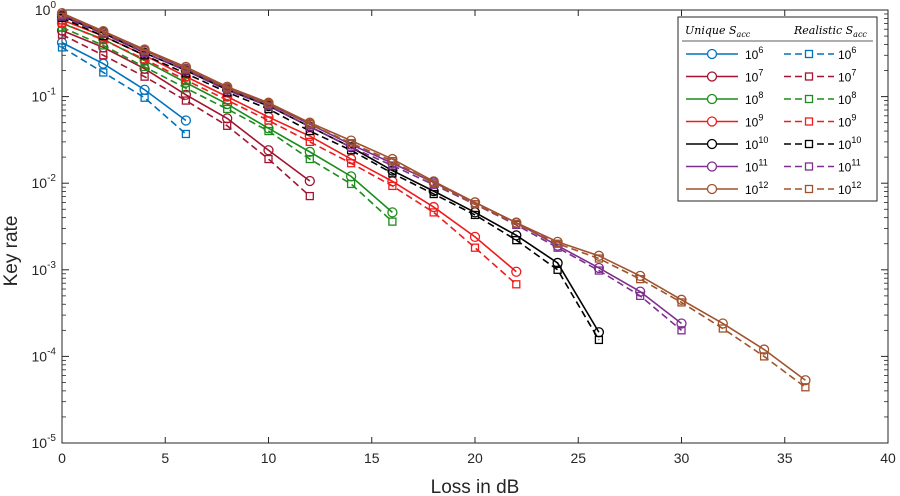 The width and height of the screenshot is (900, 496). Describe the element at coordinates (760, 50) in the screenshot. I see `legend-exp: 6` at that location.